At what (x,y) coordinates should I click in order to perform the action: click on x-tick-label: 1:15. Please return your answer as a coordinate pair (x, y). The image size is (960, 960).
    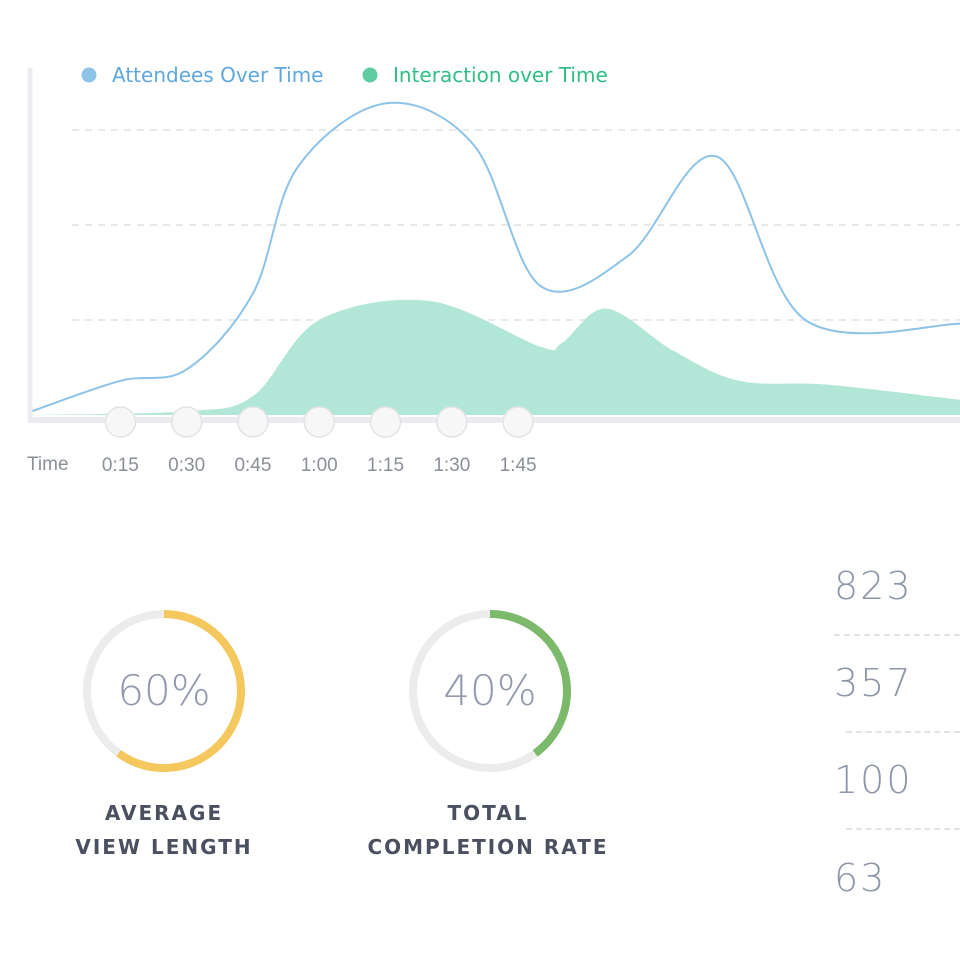
    Looking at the image, I should click on (385, 465).